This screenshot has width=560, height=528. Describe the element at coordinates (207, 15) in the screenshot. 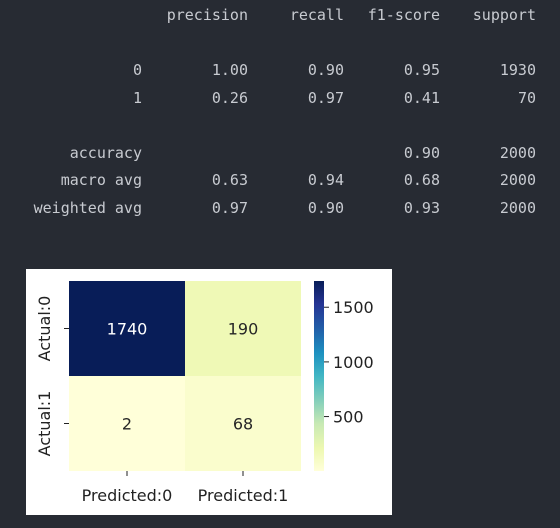

I see `header-precision: precision` at that location.